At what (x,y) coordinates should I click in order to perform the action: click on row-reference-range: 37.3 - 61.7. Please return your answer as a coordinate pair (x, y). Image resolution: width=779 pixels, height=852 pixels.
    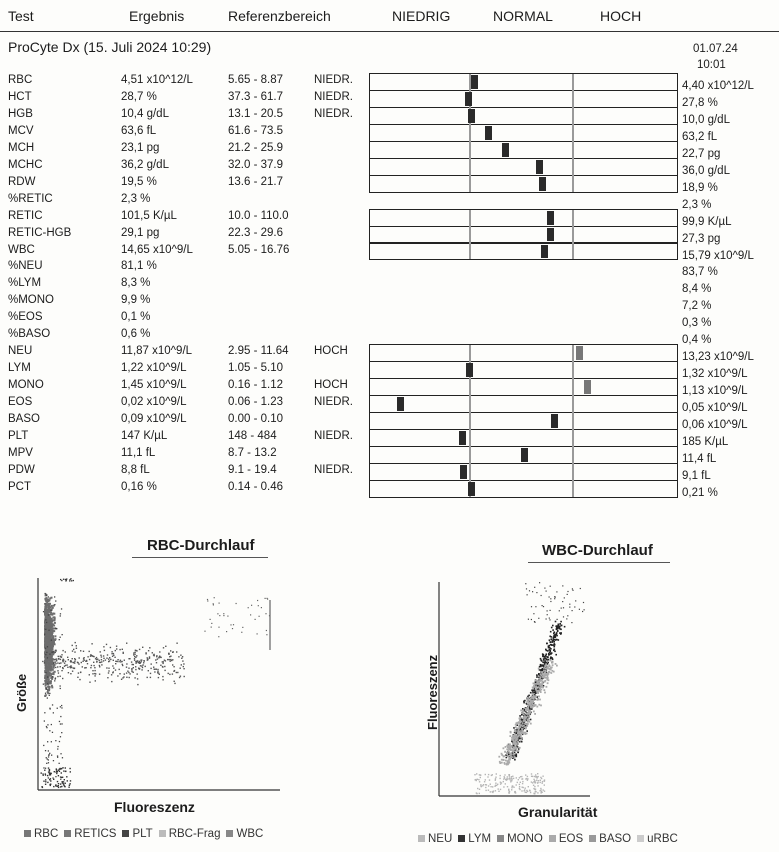
    Looking at the image, I should click on (255, 96).